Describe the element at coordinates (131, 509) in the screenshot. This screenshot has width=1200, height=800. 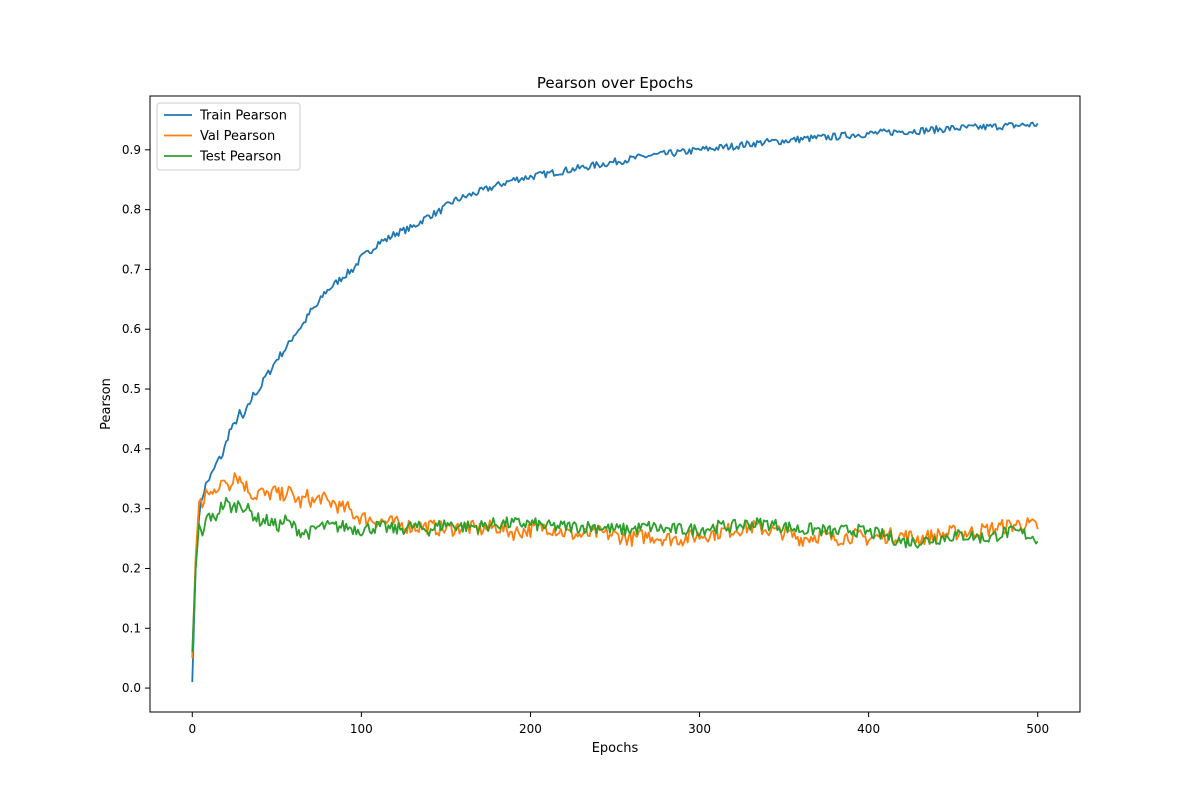
I see `y-tick-label: 0.3` at that location.